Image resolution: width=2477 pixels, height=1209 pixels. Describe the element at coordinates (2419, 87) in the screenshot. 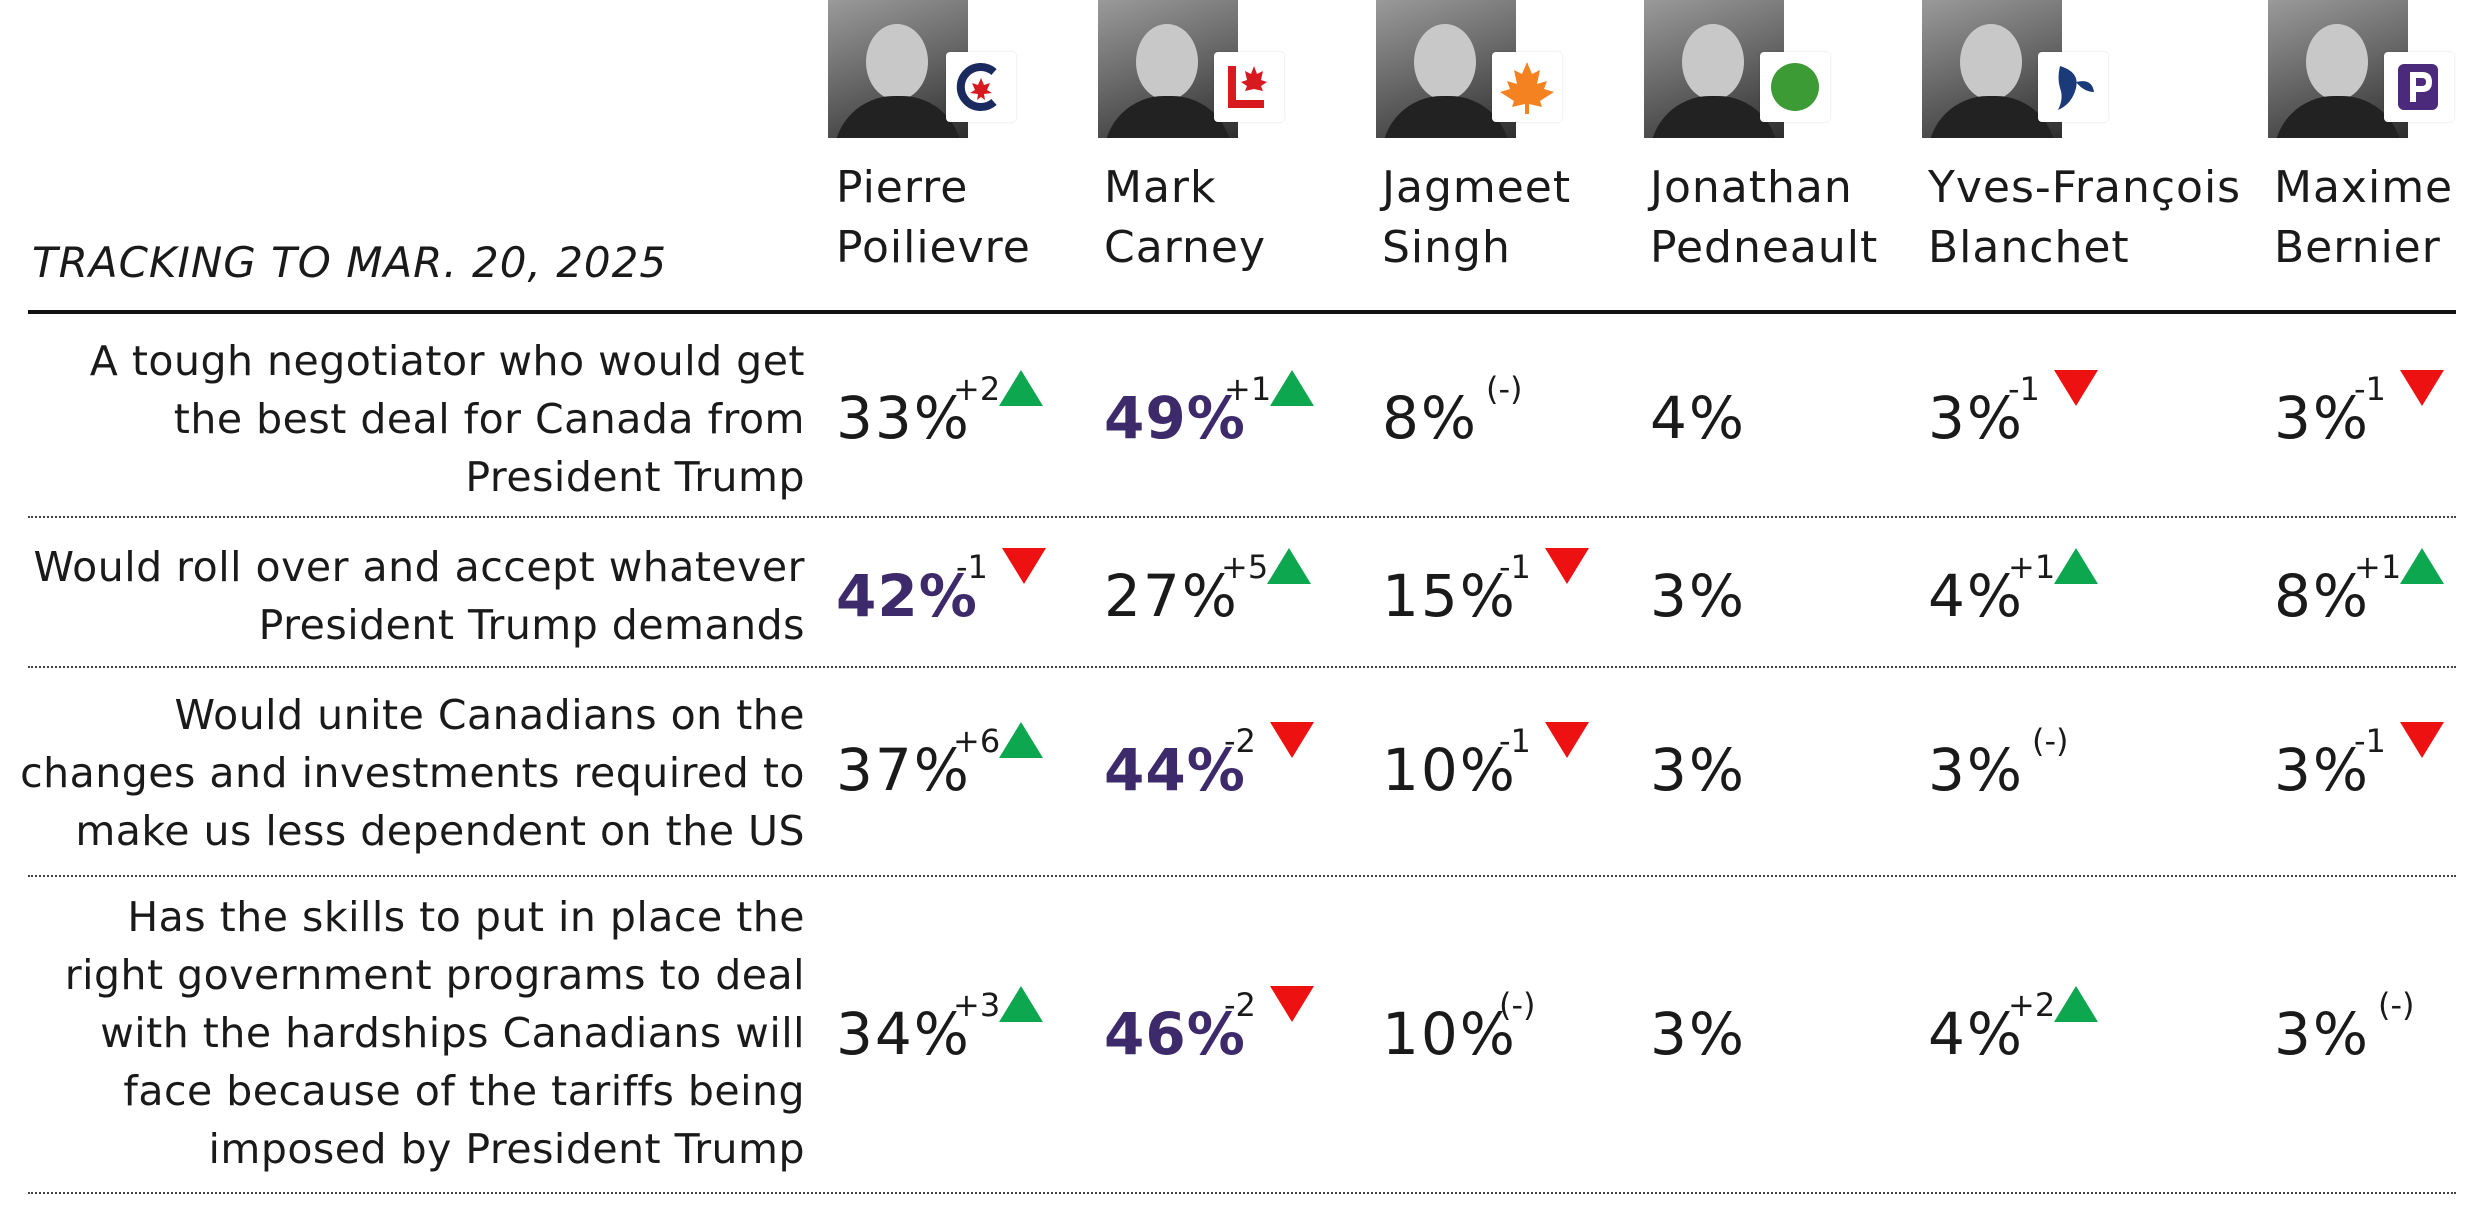

I see `ppc-logo-icon` at that location.